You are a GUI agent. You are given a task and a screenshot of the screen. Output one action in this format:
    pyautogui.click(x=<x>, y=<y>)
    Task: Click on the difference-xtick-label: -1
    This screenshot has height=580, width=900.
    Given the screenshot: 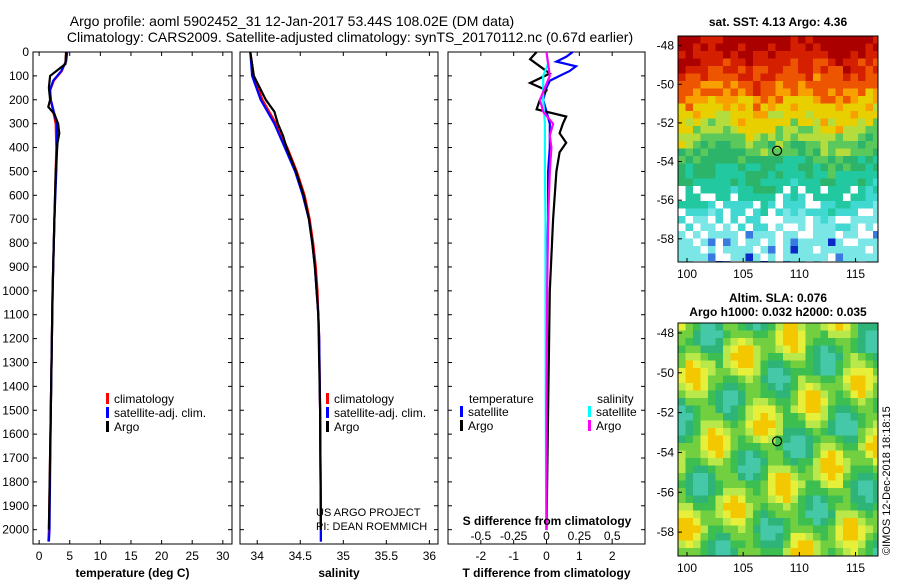 What is the action you would take?
    pyautogui.click(x=513, y=556)
    